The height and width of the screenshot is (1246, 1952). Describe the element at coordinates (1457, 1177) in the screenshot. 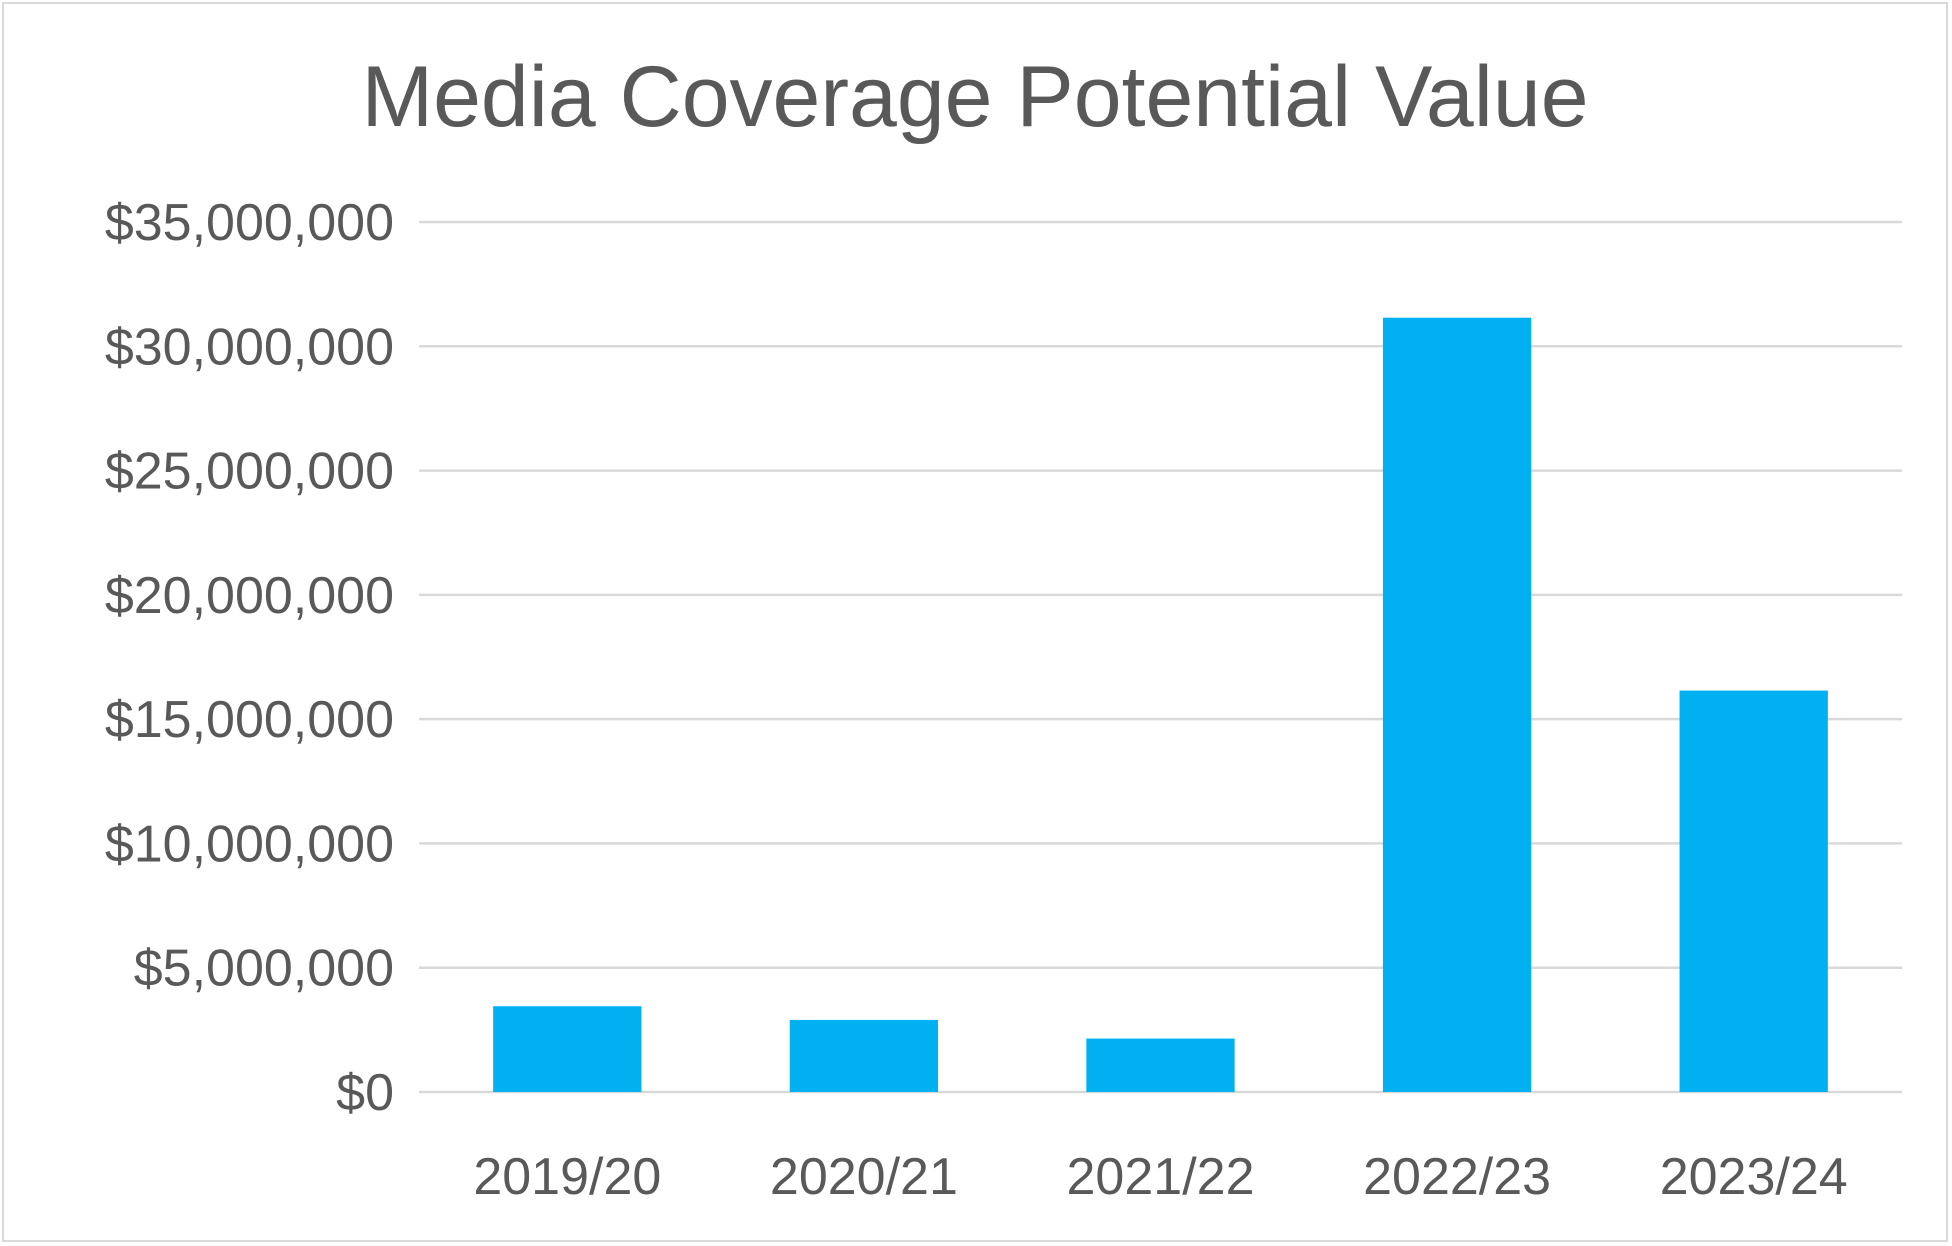

I see `x-tick-label: 2022/23` at that location.